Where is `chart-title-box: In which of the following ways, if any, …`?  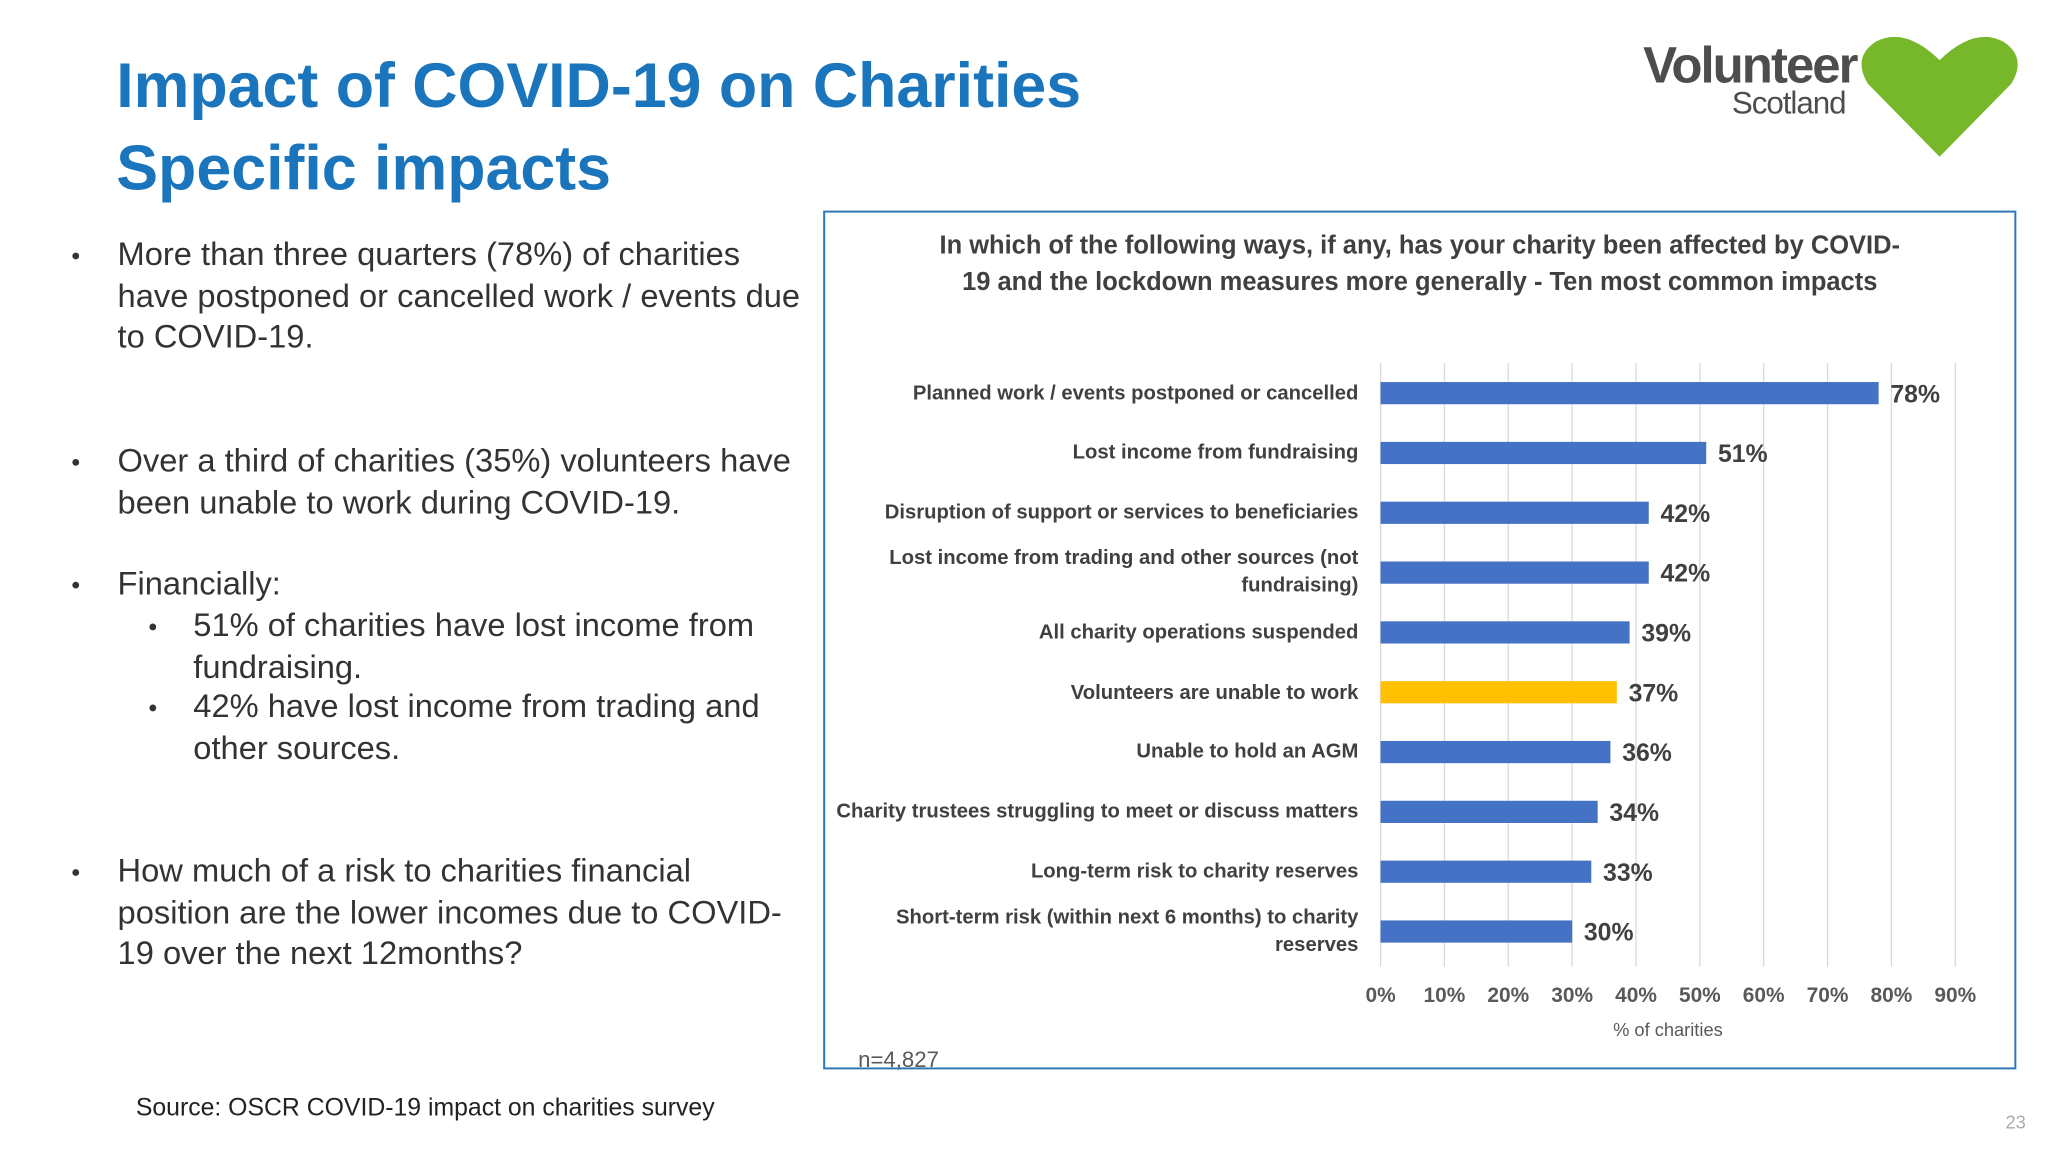 chart-title-box: In which of the following ways, if any, … is located at coordinates (1419, 264).